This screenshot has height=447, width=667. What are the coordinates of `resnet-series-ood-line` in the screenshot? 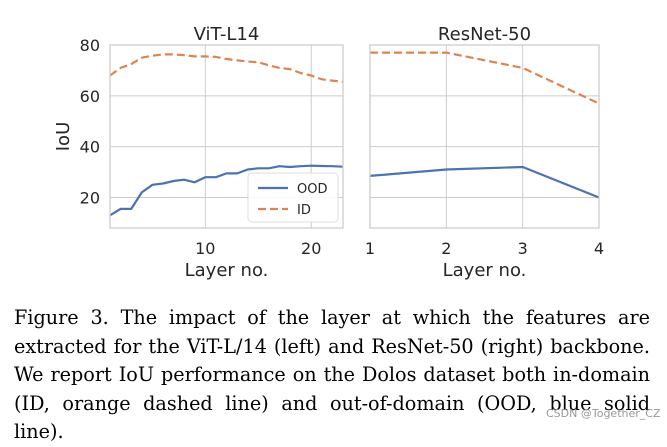 It's located at (484, 182).